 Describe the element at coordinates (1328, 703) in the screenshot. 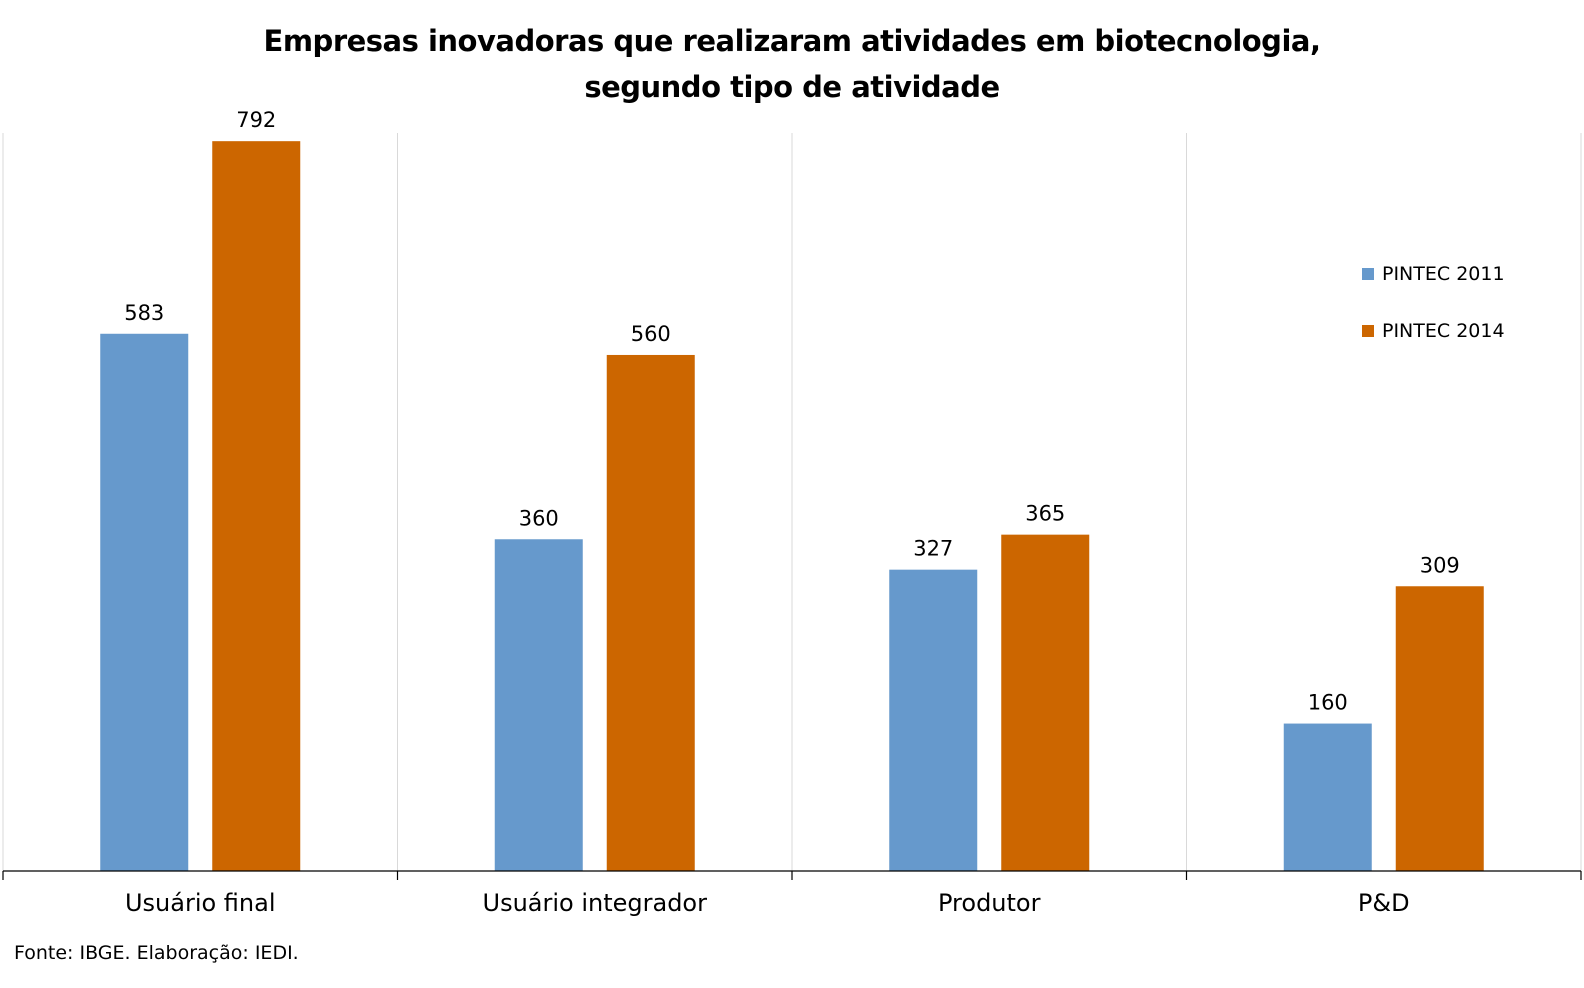

I see `data-label: 160` at that location.